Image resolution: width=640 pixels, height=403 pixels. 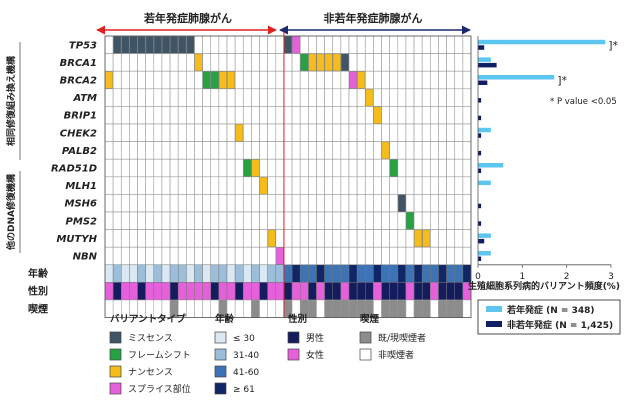 What do you see at coordinates (244, 390) in the screenshot?
I see `legend-label-age_ge61: ≥ 61` at bounding box center [244, 390].